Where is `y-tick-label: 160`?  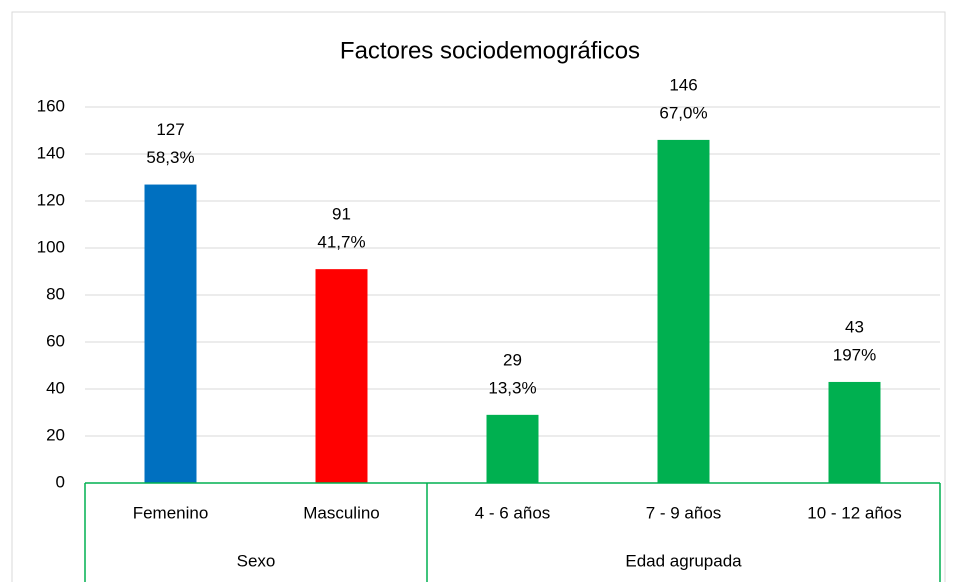
y-tick-label: 160 is located at coordinates (51, 105).